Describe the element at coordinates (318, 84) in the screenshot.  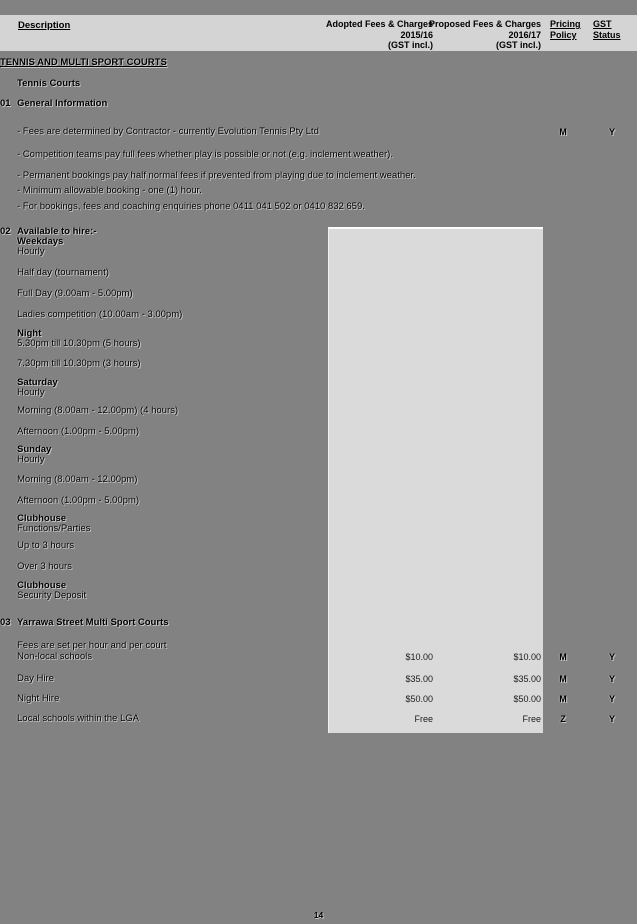
I see `table-row: Tennis Courts` at that location.